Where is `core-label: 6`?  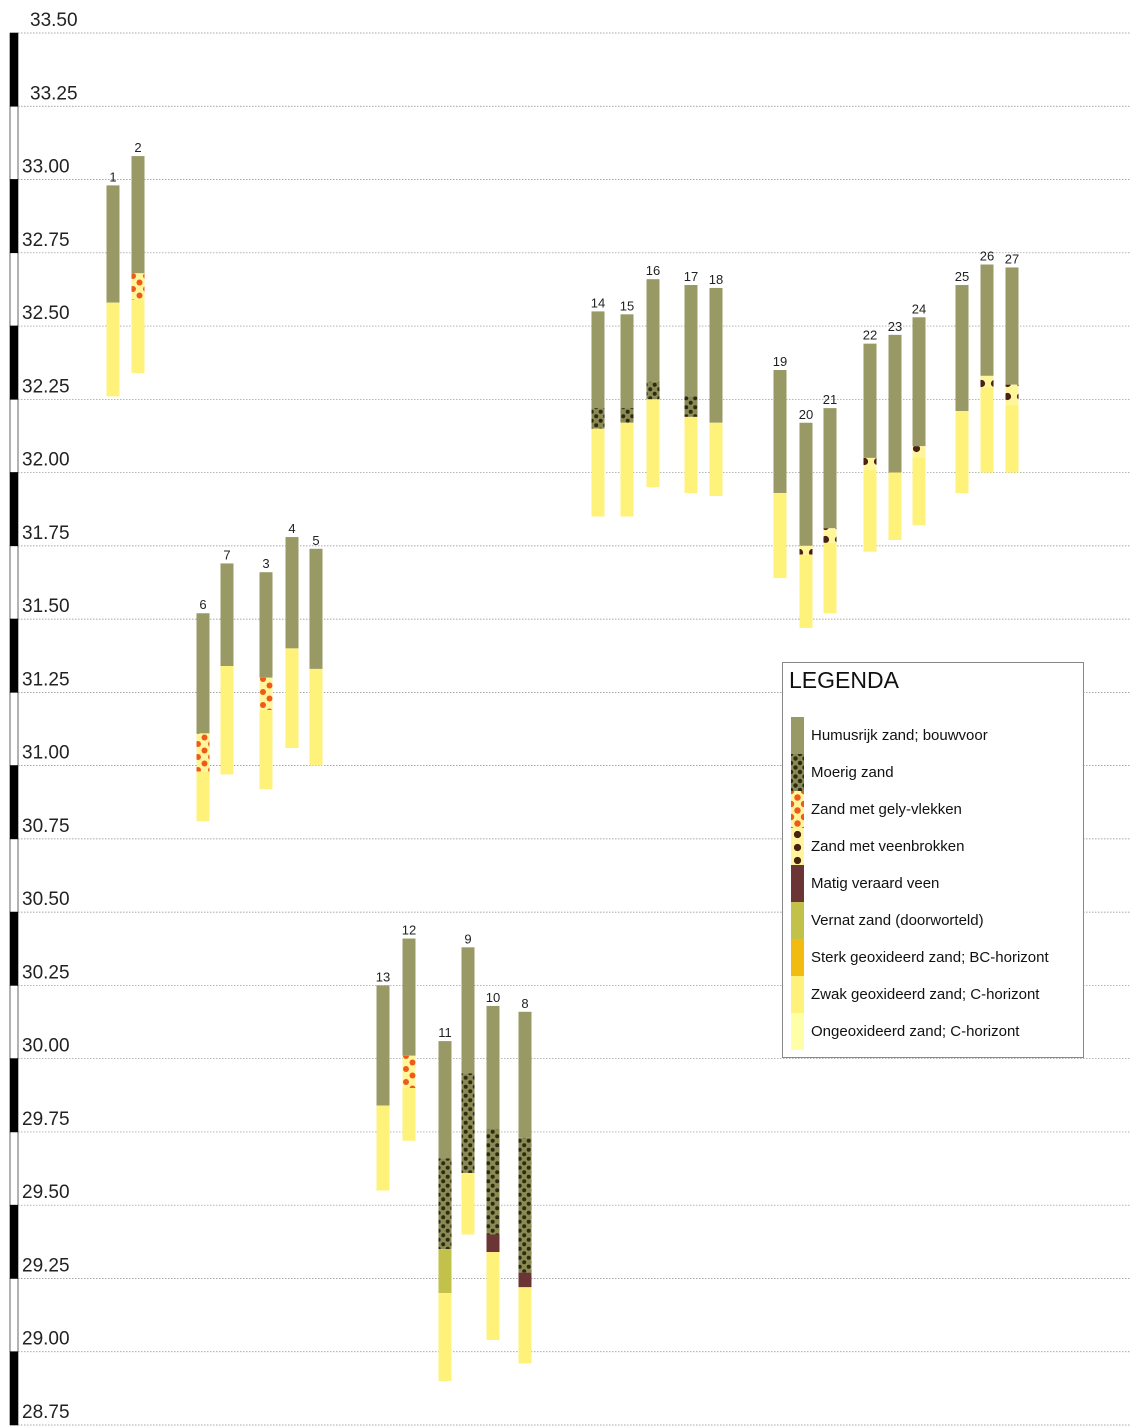 core-label: 6 is located at coordinates (202, 604).